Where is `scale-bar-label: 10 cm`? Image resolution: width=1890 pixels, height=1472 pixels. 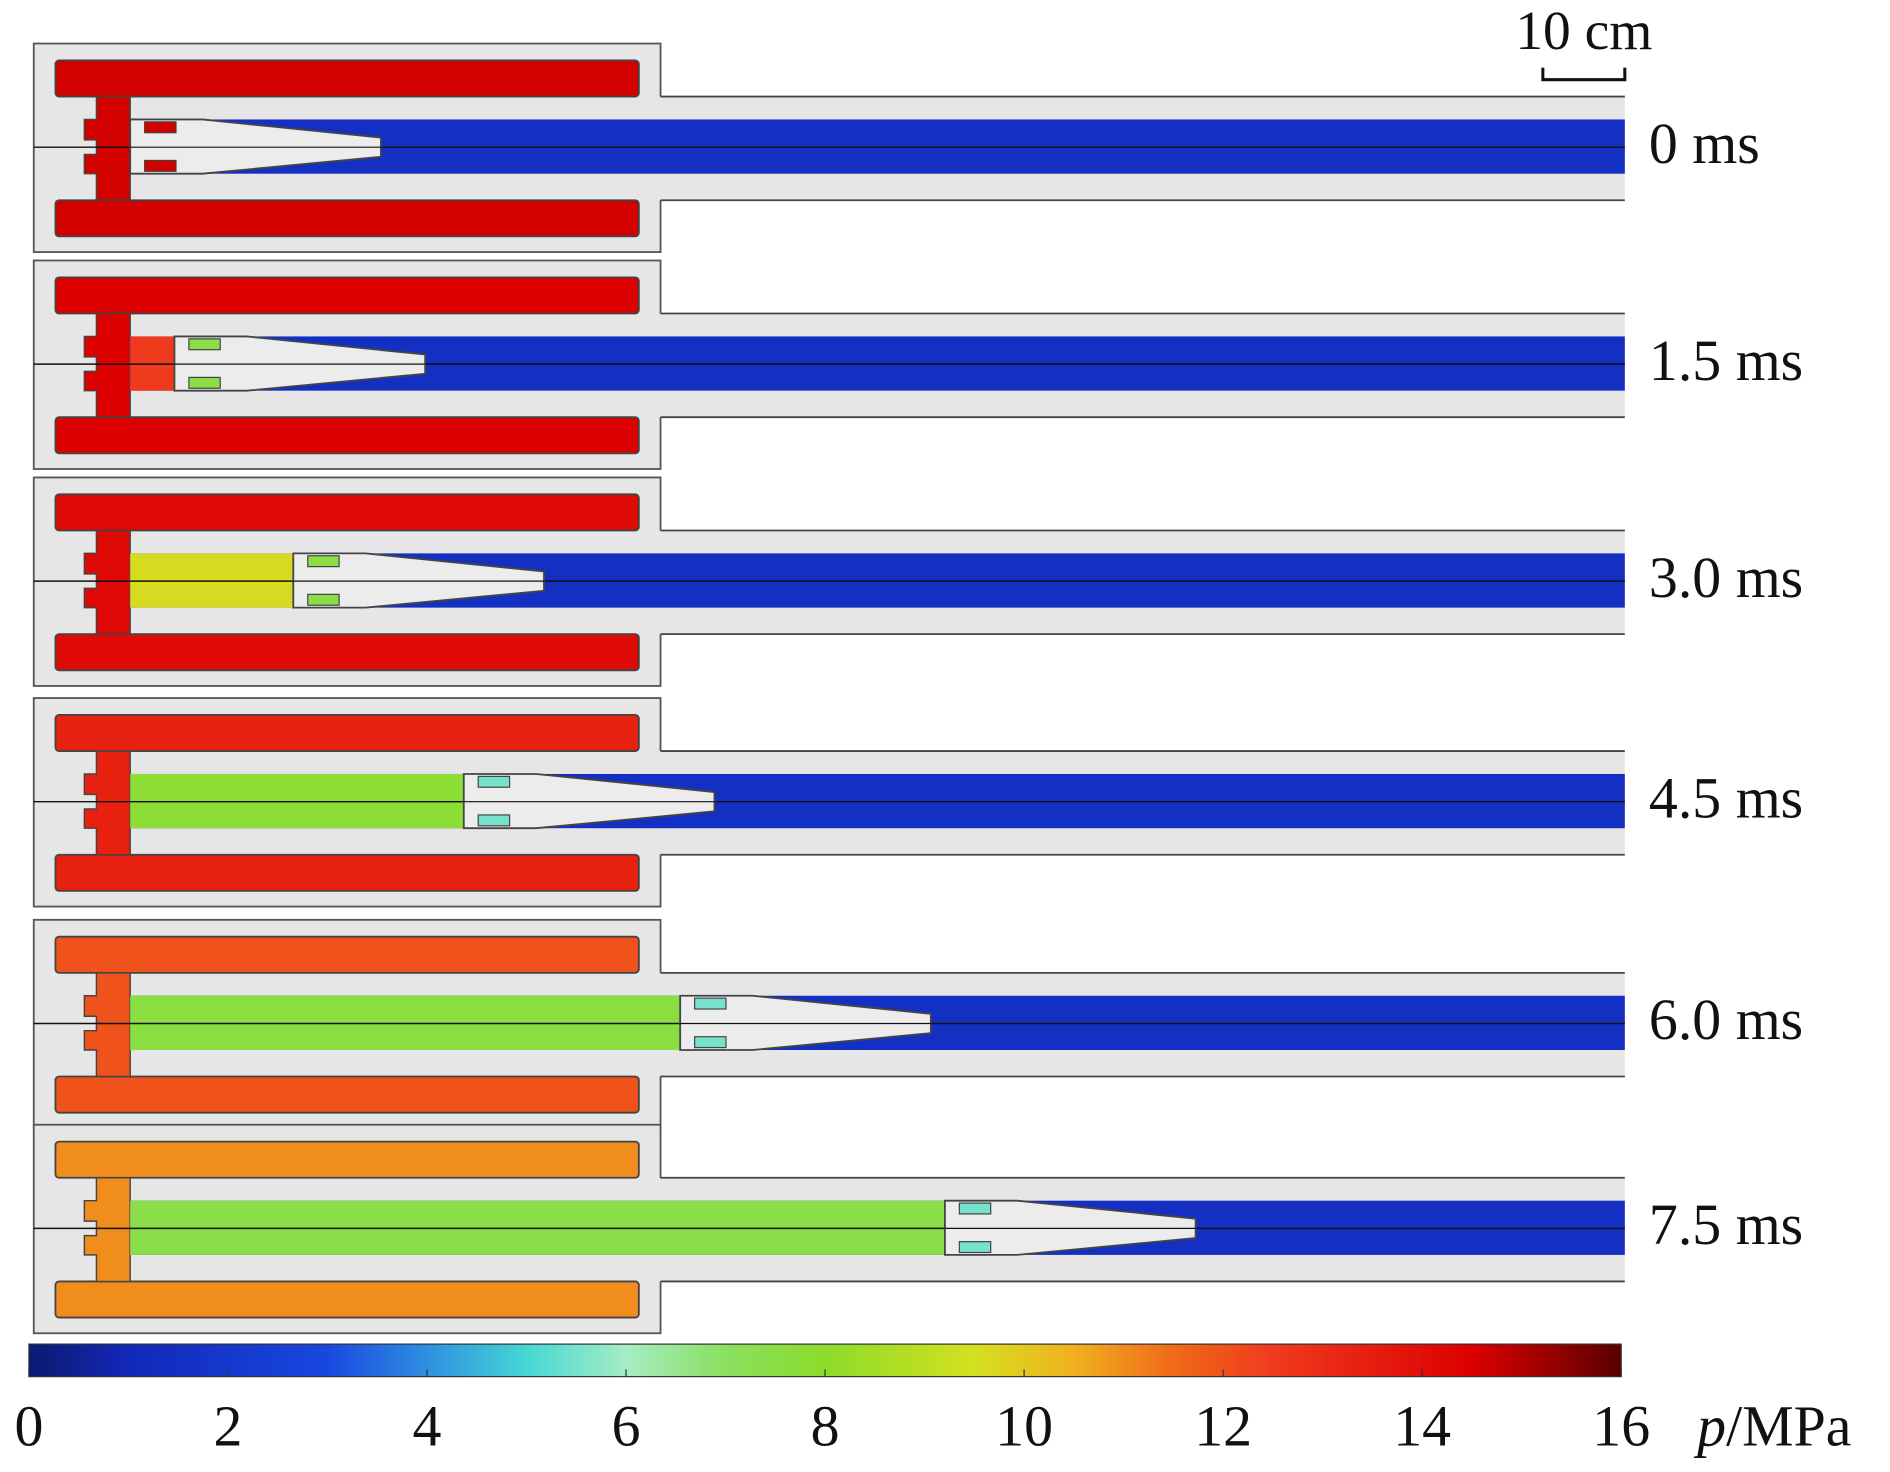
scale-bar-label: 10 cm is located at coordinates (1583, 30).